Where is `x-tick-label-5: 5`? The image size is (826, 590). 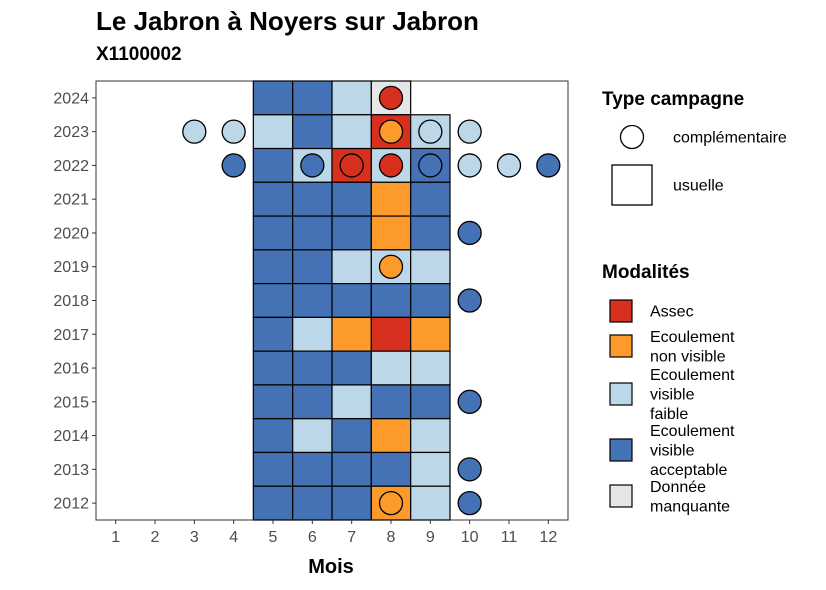 x-tick-label-5: 5 is located at coordinates (273, 537).